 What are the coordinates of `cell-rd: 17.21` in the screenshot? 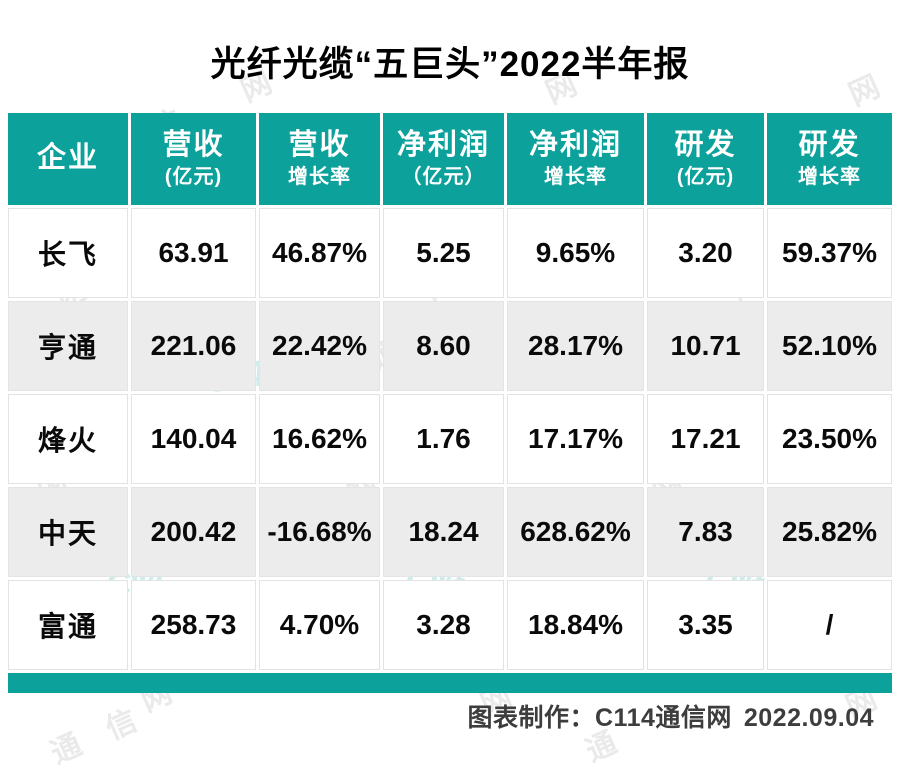 It's located at (705, 439).